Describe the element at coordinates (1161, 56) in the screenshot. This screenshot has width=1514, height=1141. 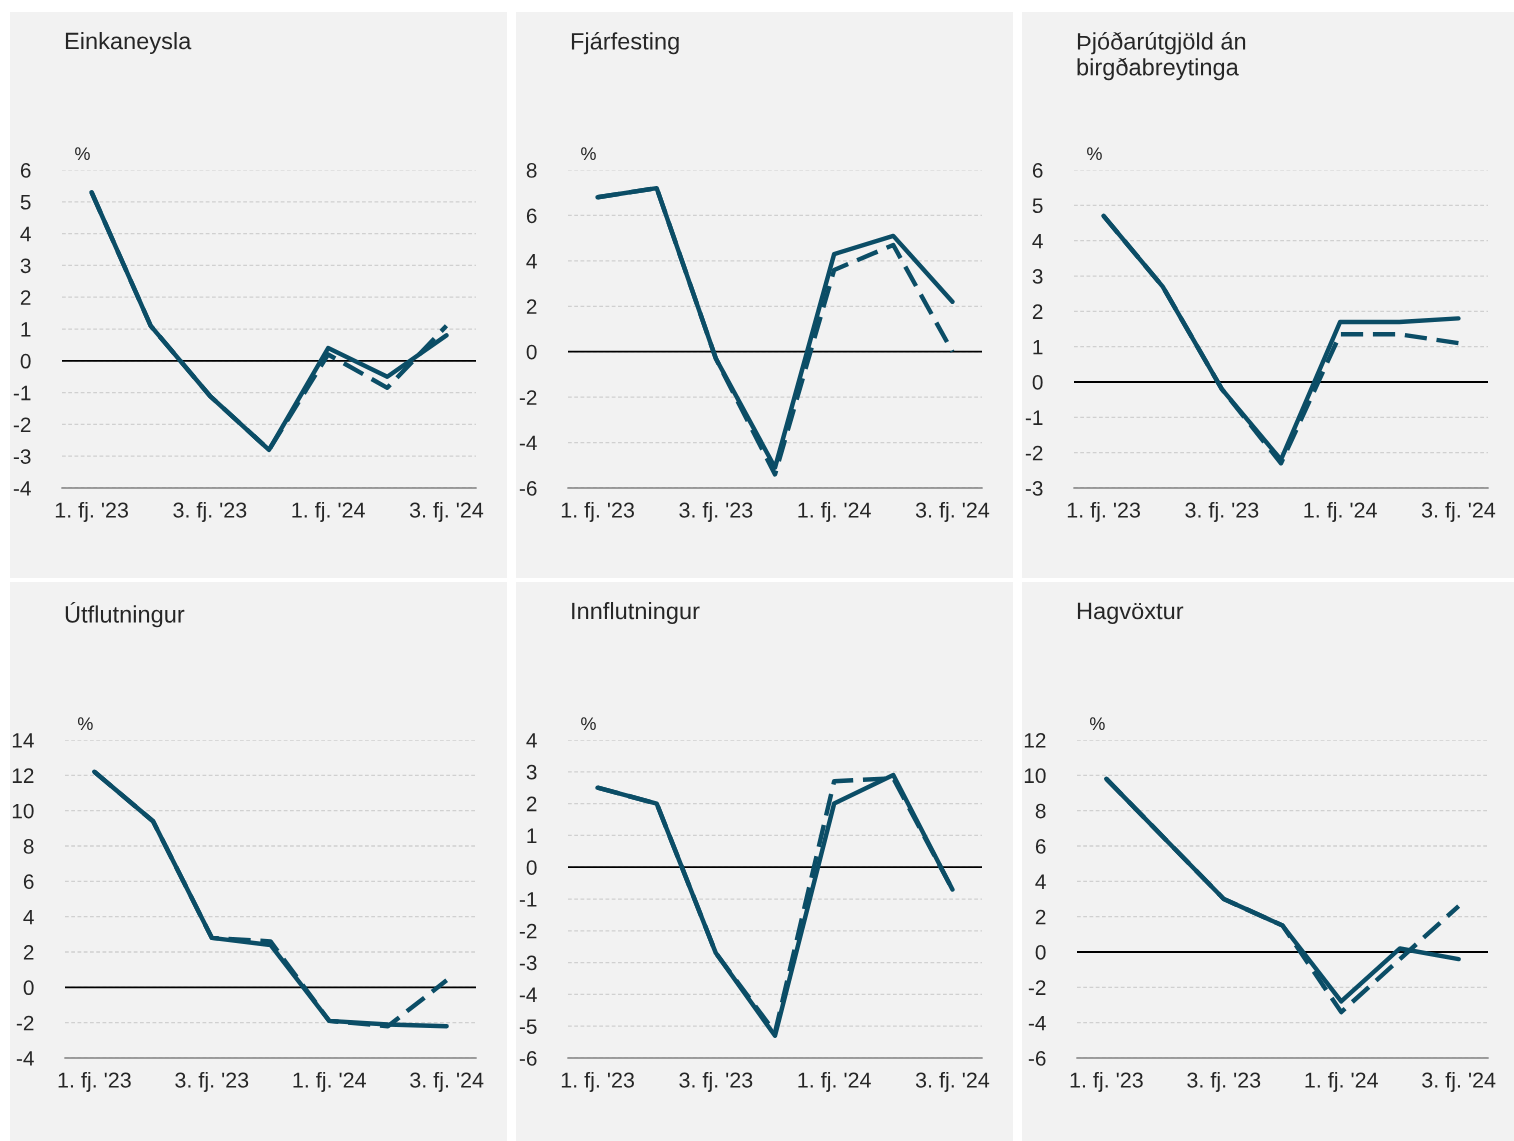
I see `chart-title: Þjóðarútgjöld án birgðabreytinga` at that location.